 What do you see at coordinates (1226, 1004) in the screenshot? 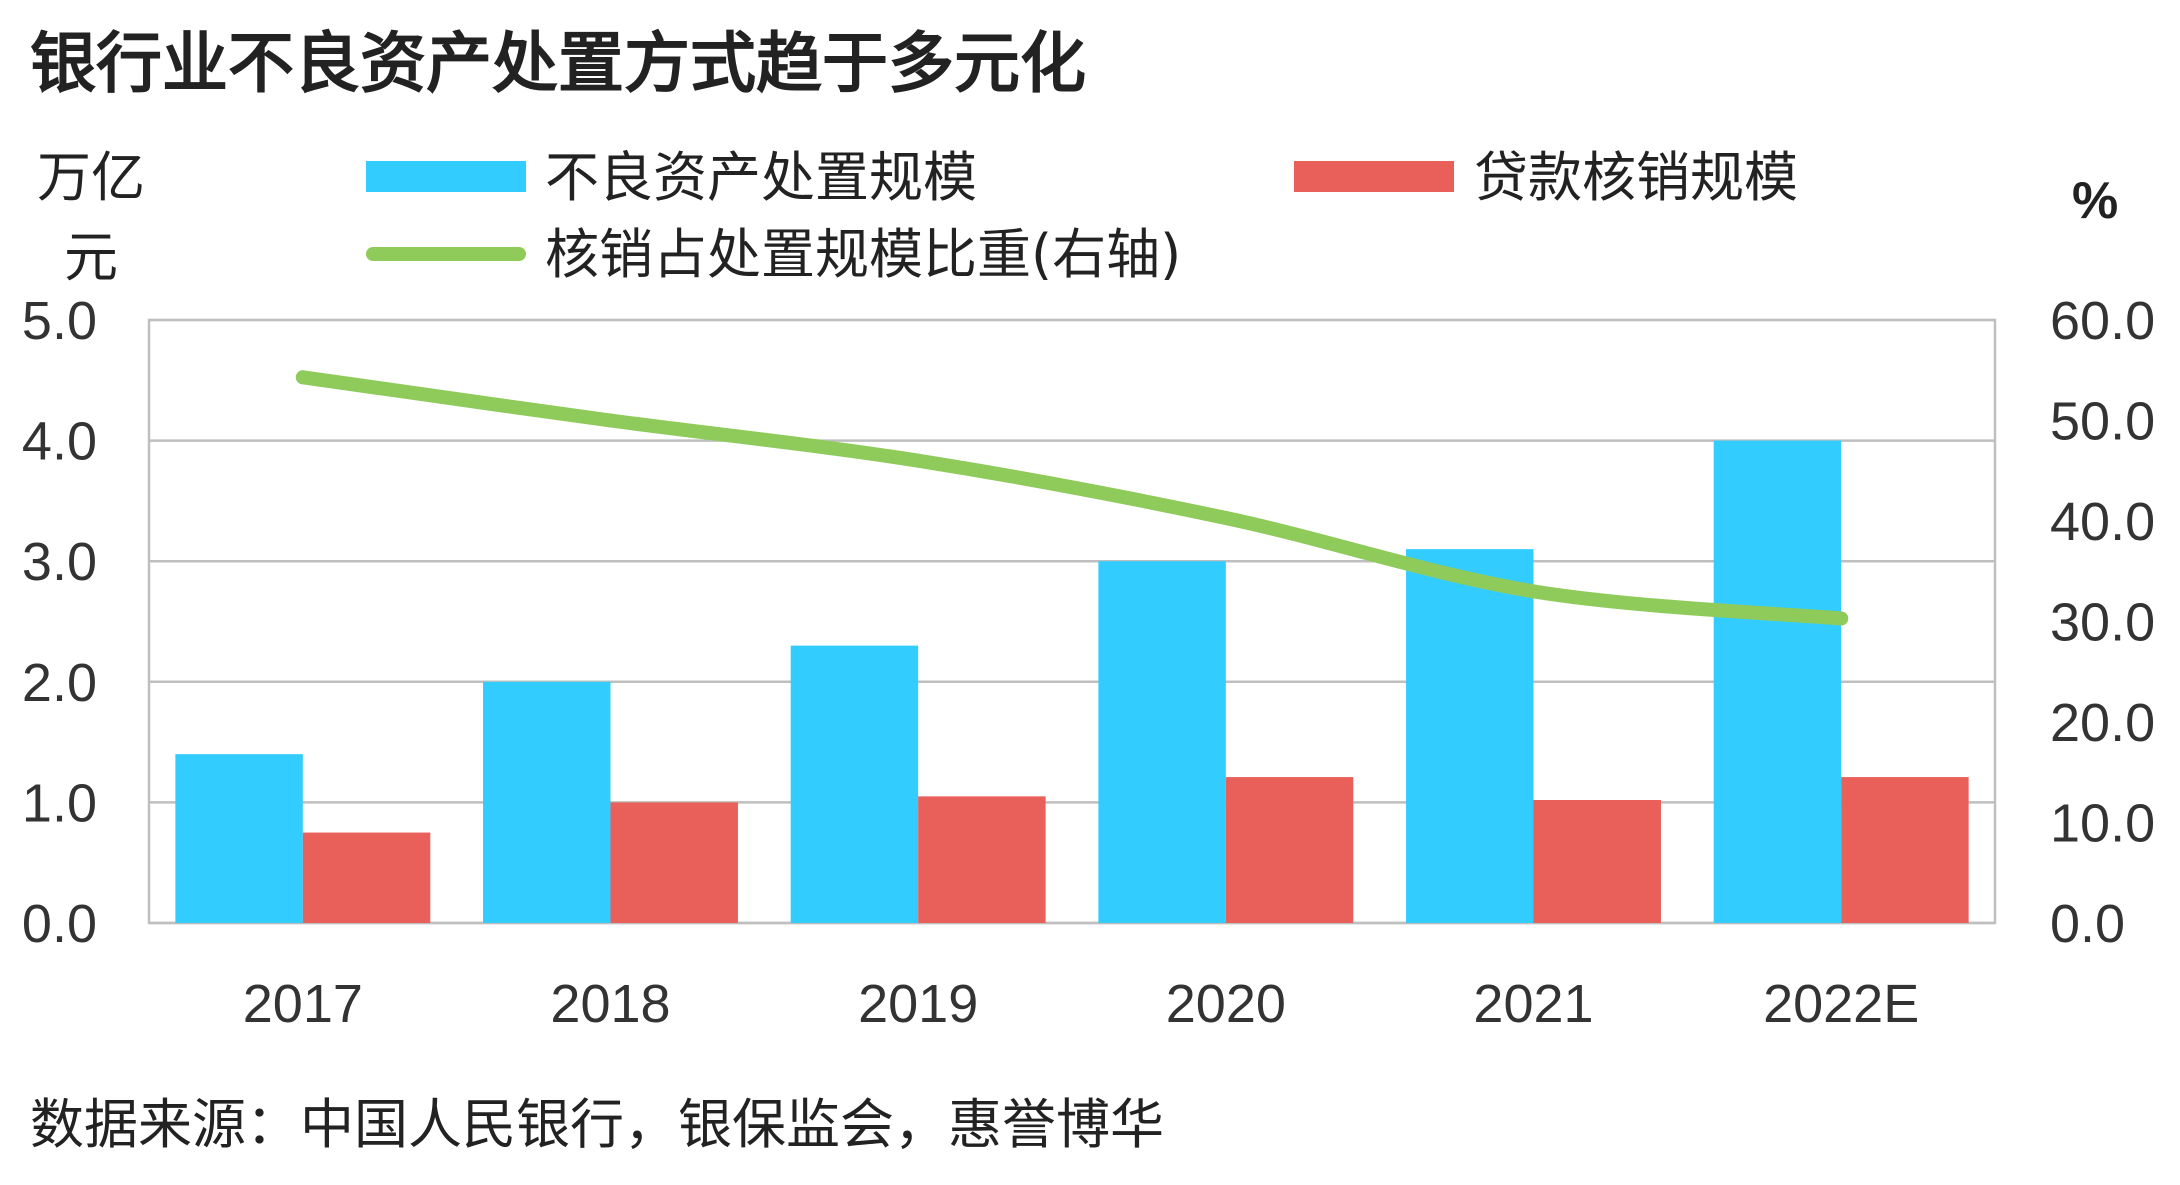
I see `x-axis-tick-label: 2020` at bounding box center [1226, 1004].